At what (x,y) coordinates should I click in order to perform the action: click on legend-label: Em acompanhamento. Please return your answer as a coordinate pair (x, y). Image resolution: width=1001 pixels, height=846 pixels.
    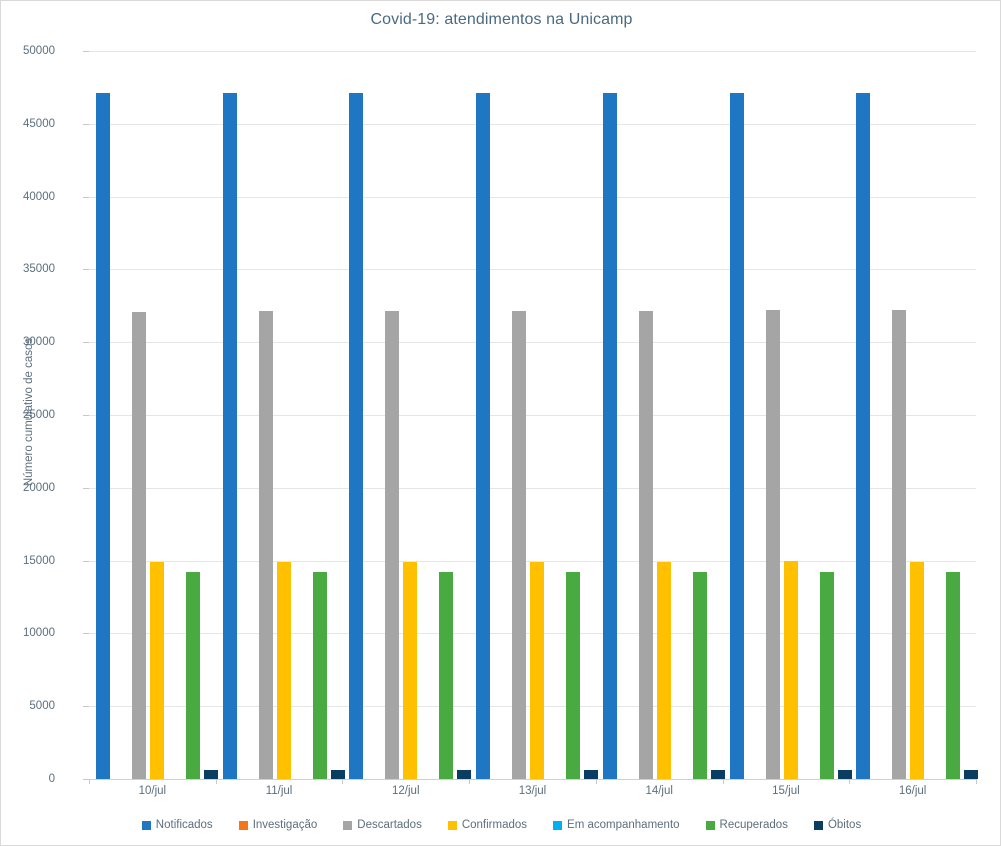
    Looking at the image, I should click on (623, 825).